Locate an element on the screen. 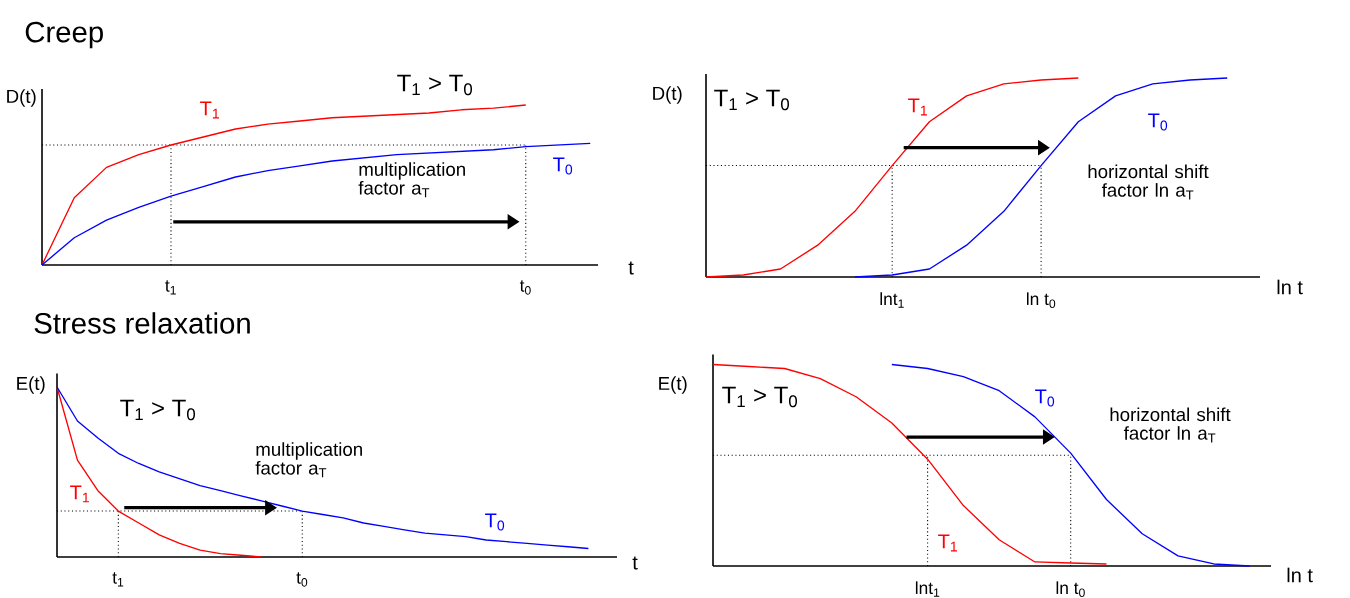 Image resolution: width=1350 pixels, height=598 pixels. text: T$_{1}$ > T$_{0}$ is located at coordinates (435, 85).